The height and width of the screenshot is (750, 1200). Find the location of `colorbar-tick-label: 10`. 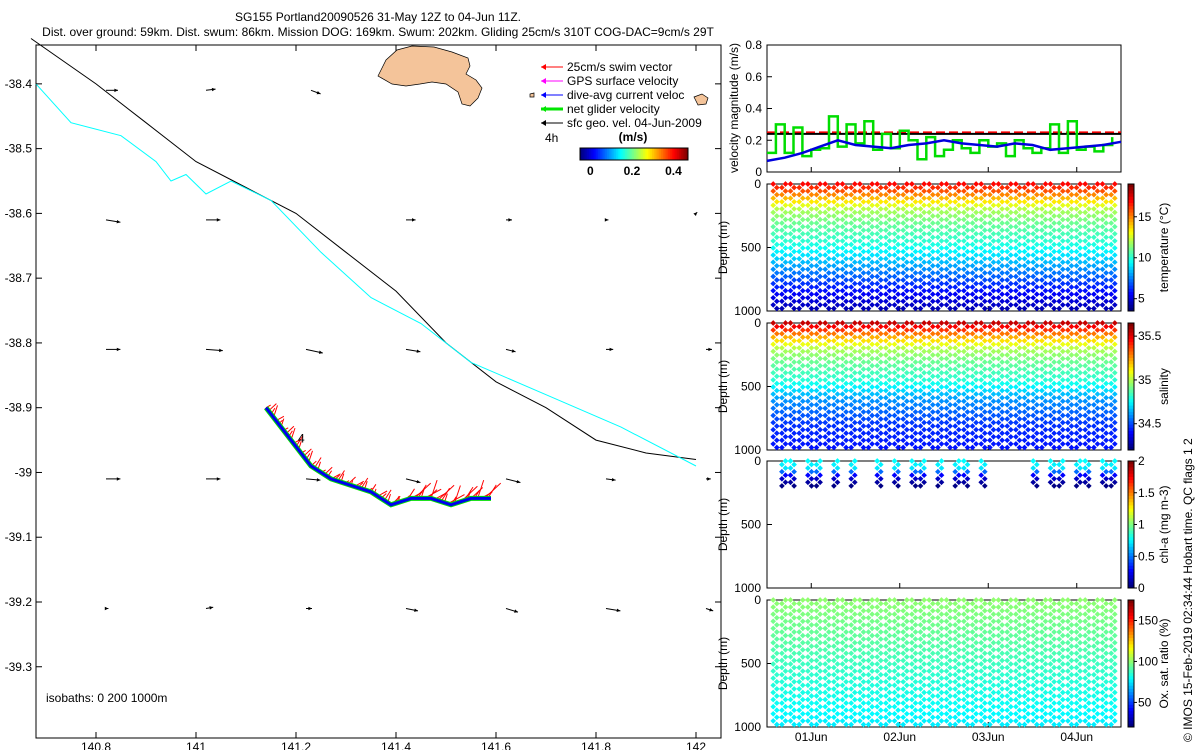

colorbar-tick-label: 10 is located at coordinates (1145, 258).